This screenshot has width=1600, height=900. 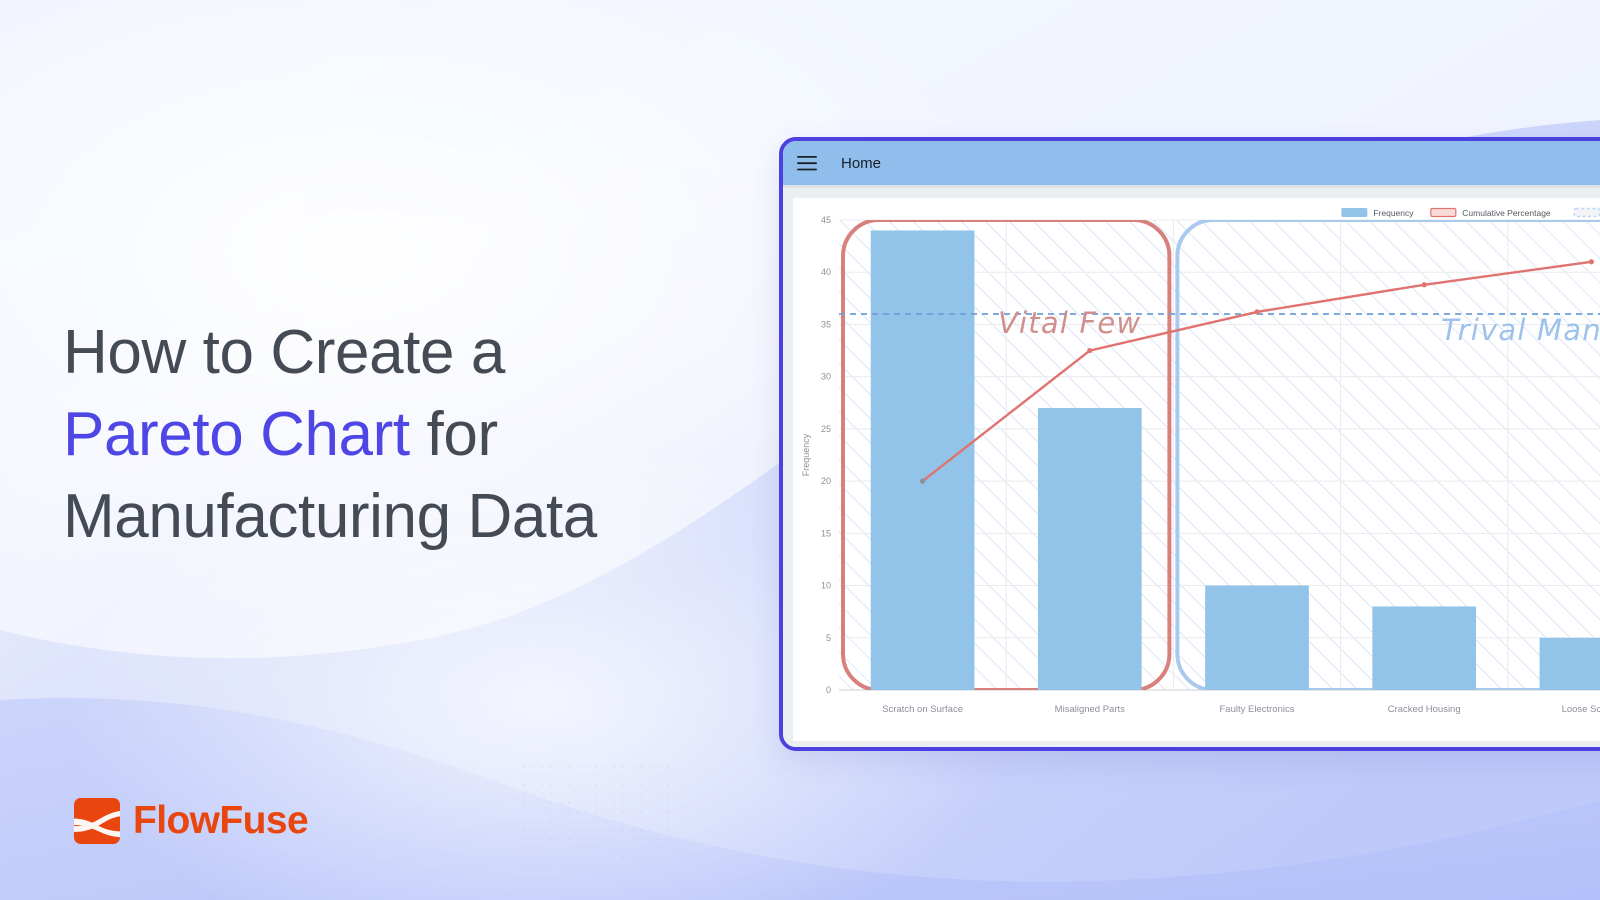 I want to click on cumulative-percentage-points, so click(x=1257, y=371).